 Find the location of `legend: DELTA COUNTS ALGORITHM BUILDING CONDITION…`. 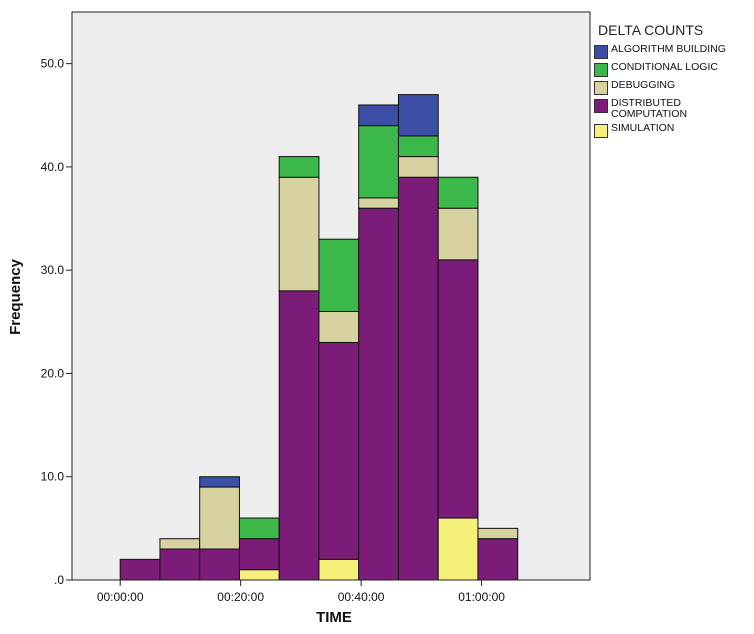

legend: DELTA COUNTS ALGORITHM BUILDING CONDITION… is located at coordinates (672, 81).